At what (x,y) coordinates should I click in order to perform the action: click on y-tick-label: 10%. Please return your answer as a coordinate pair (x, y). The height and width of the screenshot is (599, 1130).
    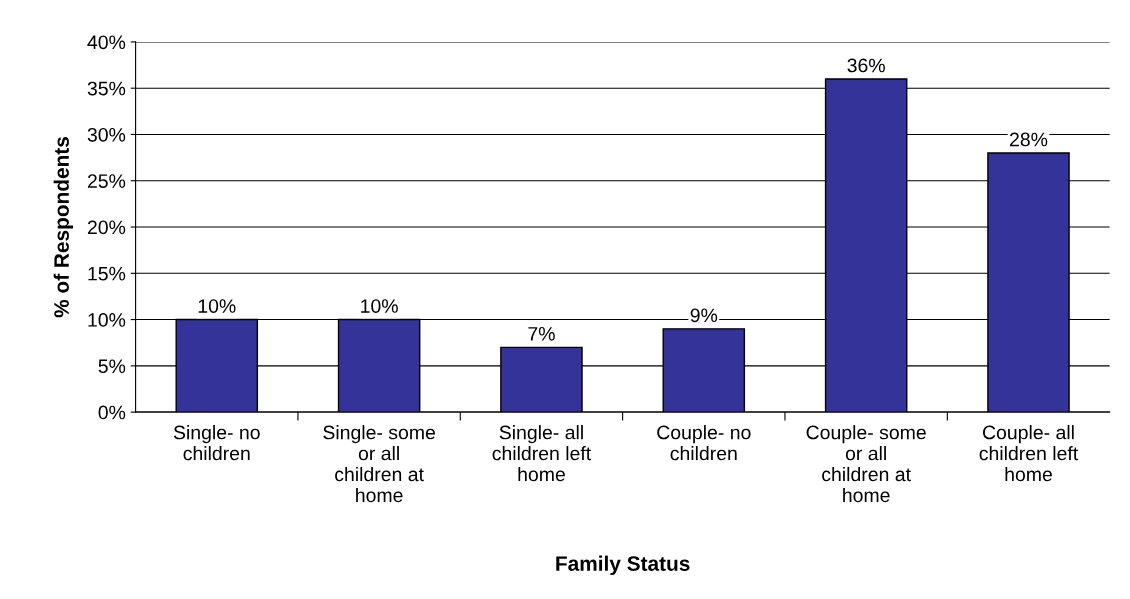
    Looking at the image, I should click on (107, 320).